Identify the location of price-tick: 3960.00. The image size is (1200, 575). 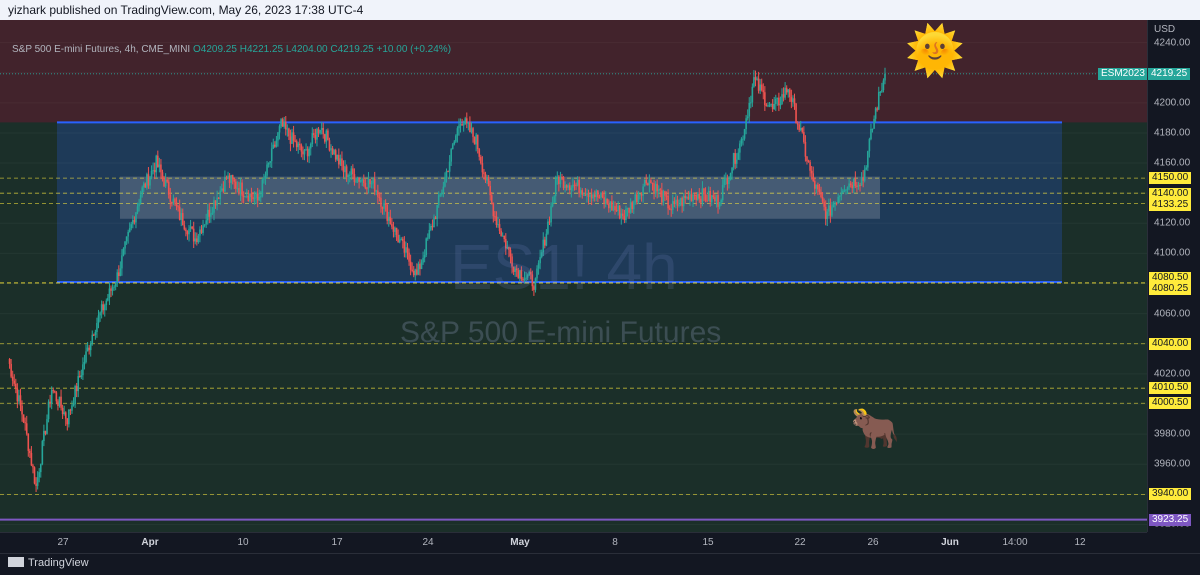
(1172, 464).